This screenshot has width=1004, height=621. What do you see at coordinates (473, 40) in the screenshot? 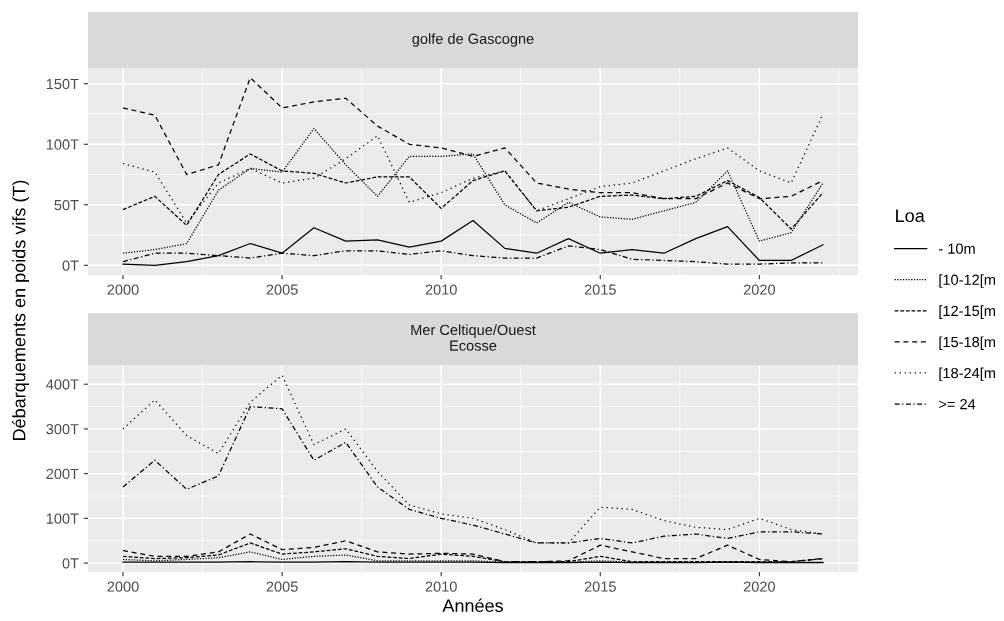
I see `chart-title: golfe de Gascogne` at bounding box center [473, 40].